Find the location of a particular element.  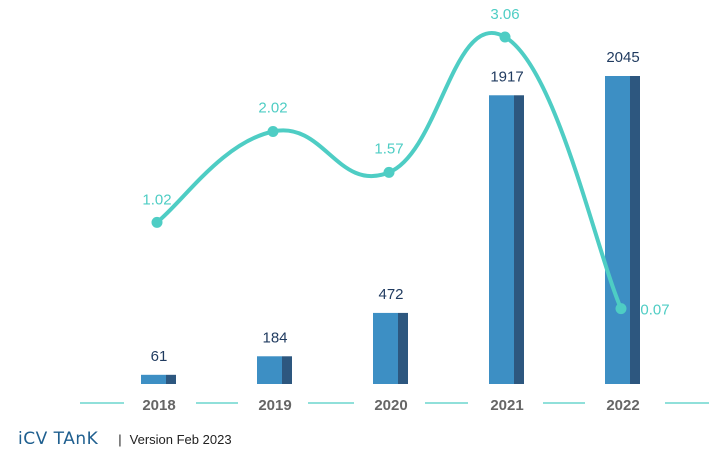

x-tick-label: 2018 is located at coordinates (158, 405).